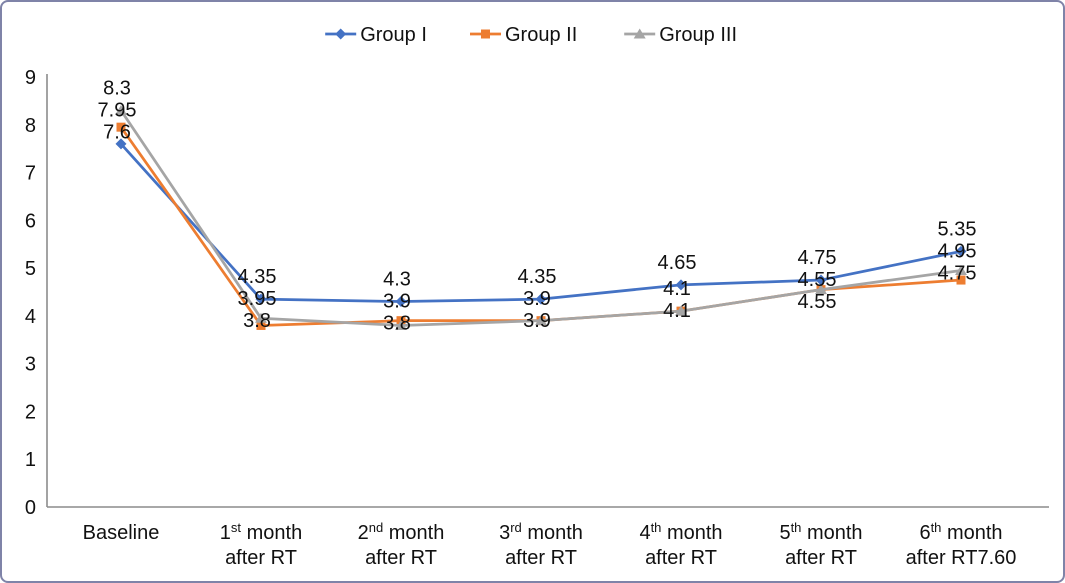 The image size is (1065, 583). I want to click on legend-diamond-marker-icon, so click(341, 34).